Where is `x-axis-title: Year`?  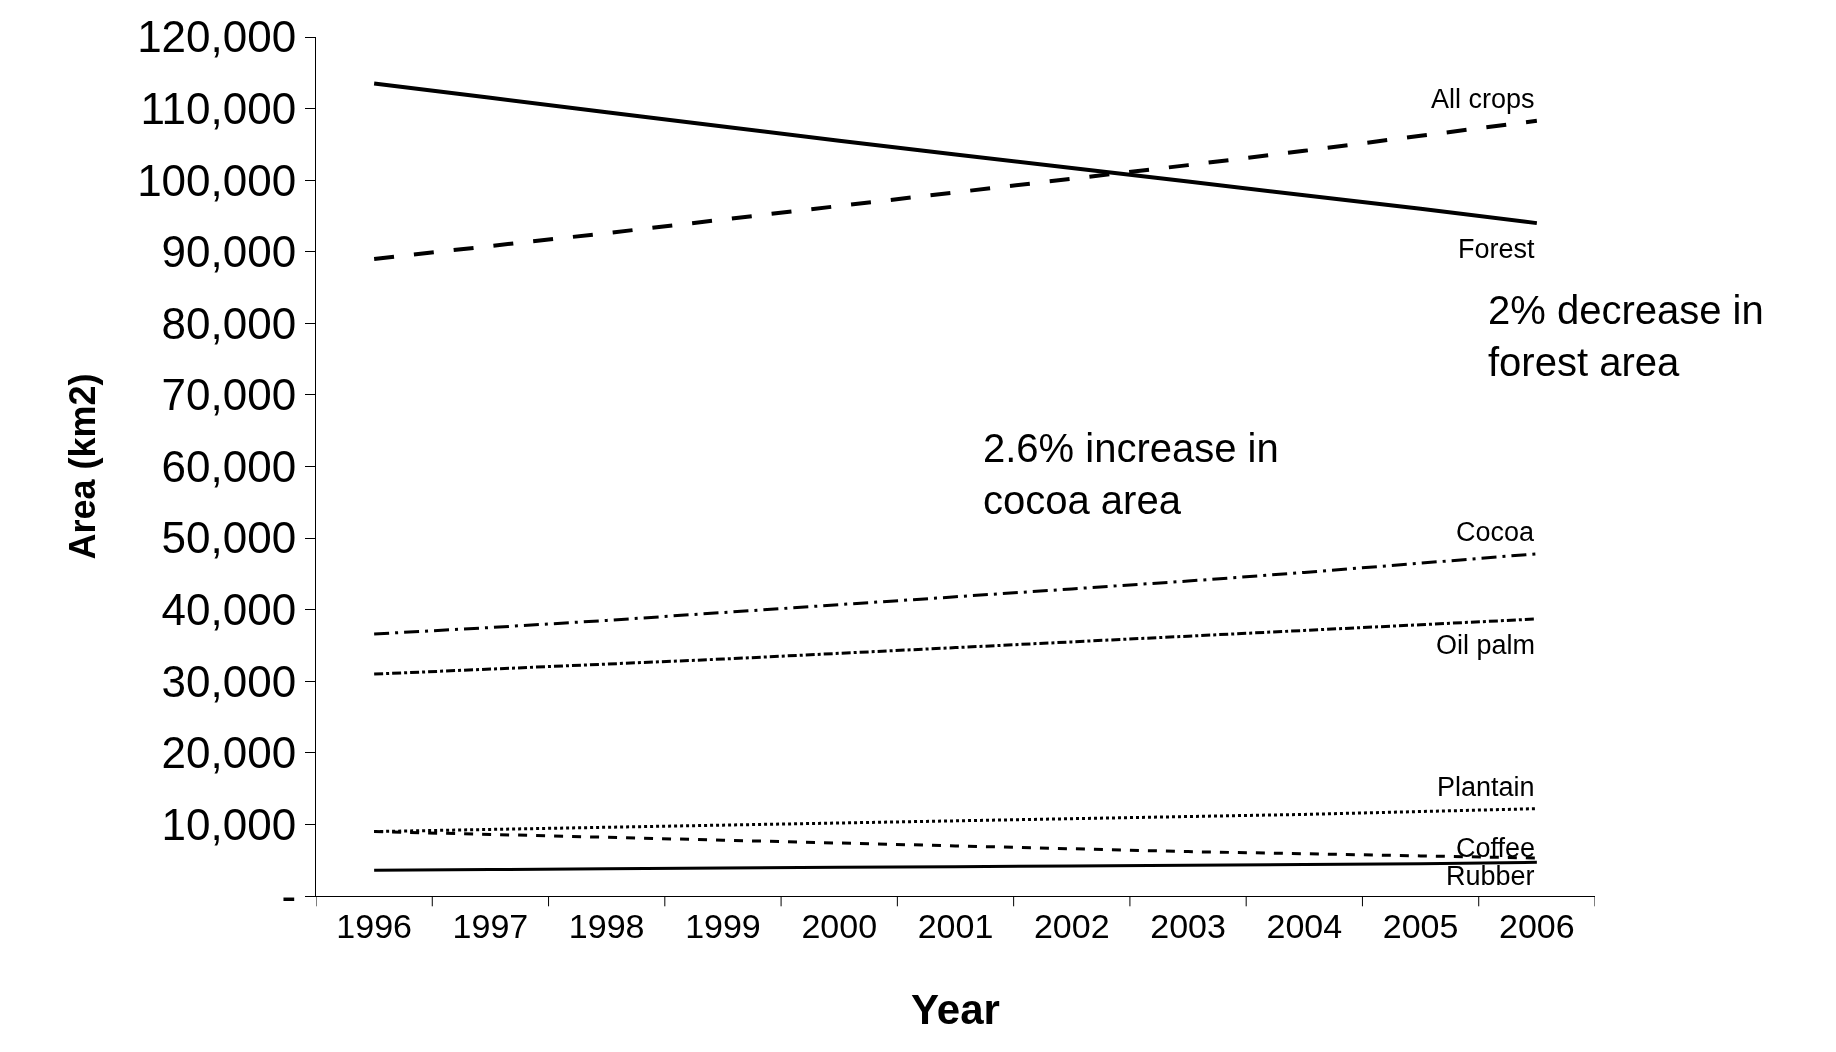
x-axis-title: Year is located at coordinates (955, 1009).